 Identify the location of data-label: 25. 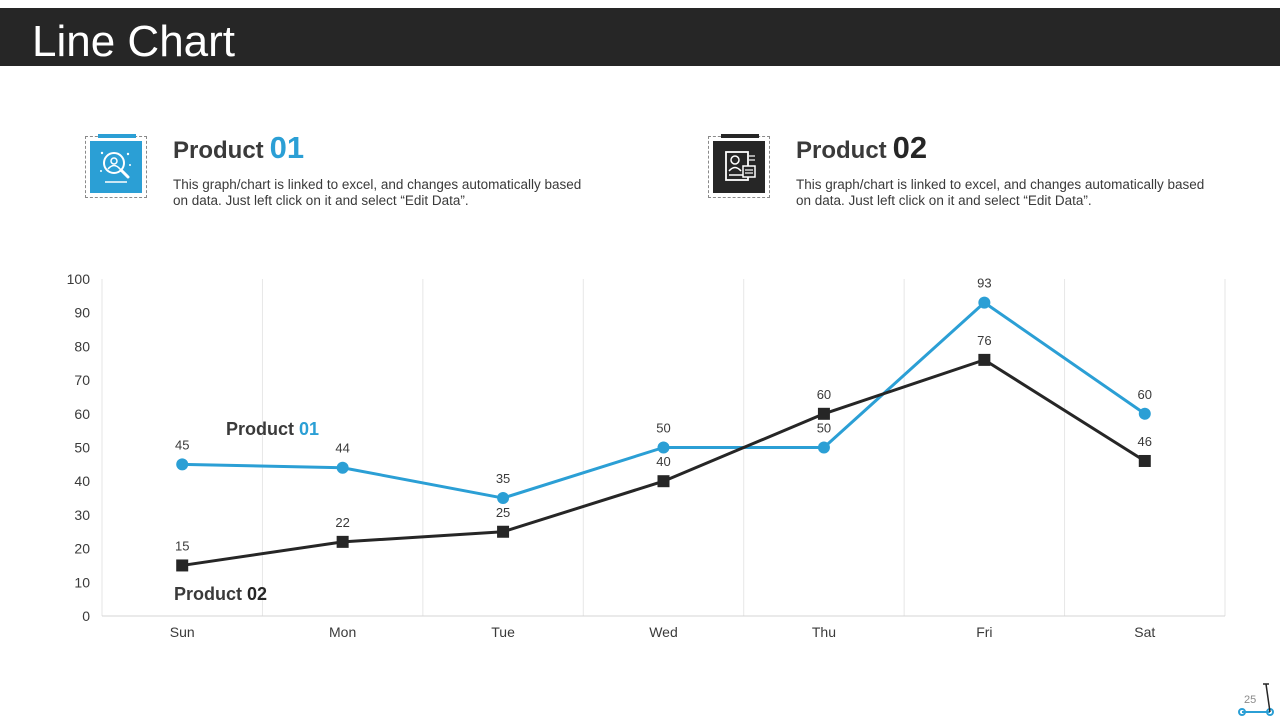
(503, 512).